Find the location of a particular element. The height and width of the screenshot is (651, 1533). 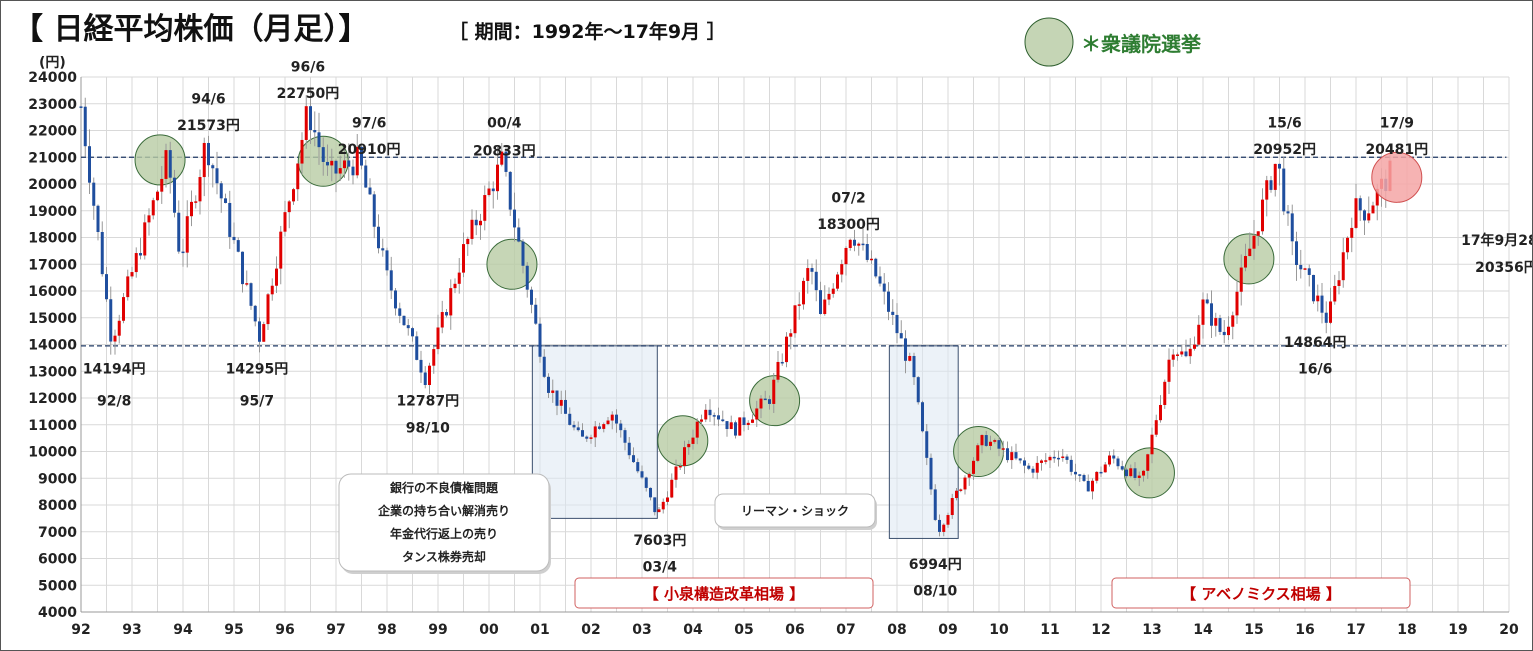

annotation-label: 12787円 is located at coordinates (427, 402).